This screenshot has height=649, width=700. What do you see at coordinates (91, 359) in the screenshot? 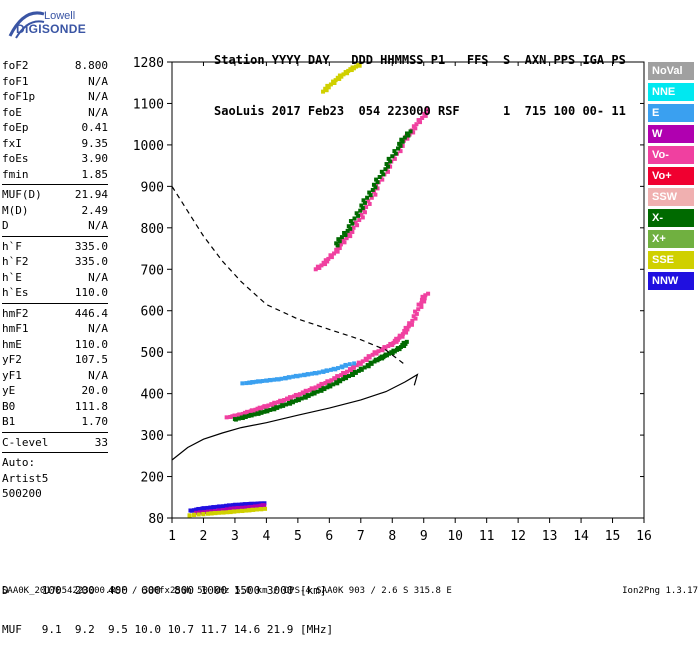
I see `param-value: 107.5` at bounding box center [91, 359].